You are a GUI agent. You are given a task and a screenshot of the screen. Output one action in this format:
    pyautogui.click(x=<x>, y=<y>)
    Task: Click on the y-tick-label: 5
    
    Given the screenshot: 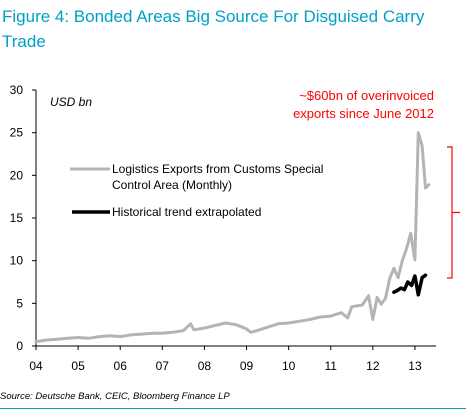 What is the action you would take?
    pyautogui.click(x=19, y=303)
    